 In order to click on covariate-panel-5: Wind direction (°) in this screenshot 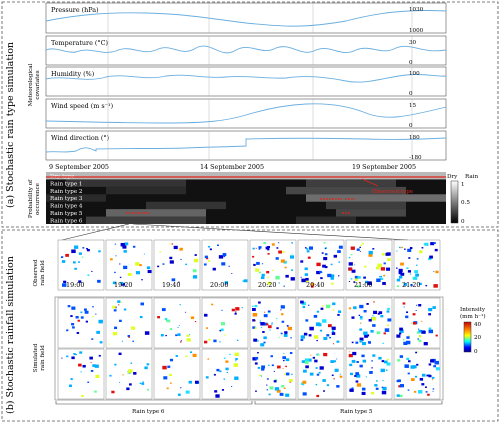, I will do `click(246, 145)`.